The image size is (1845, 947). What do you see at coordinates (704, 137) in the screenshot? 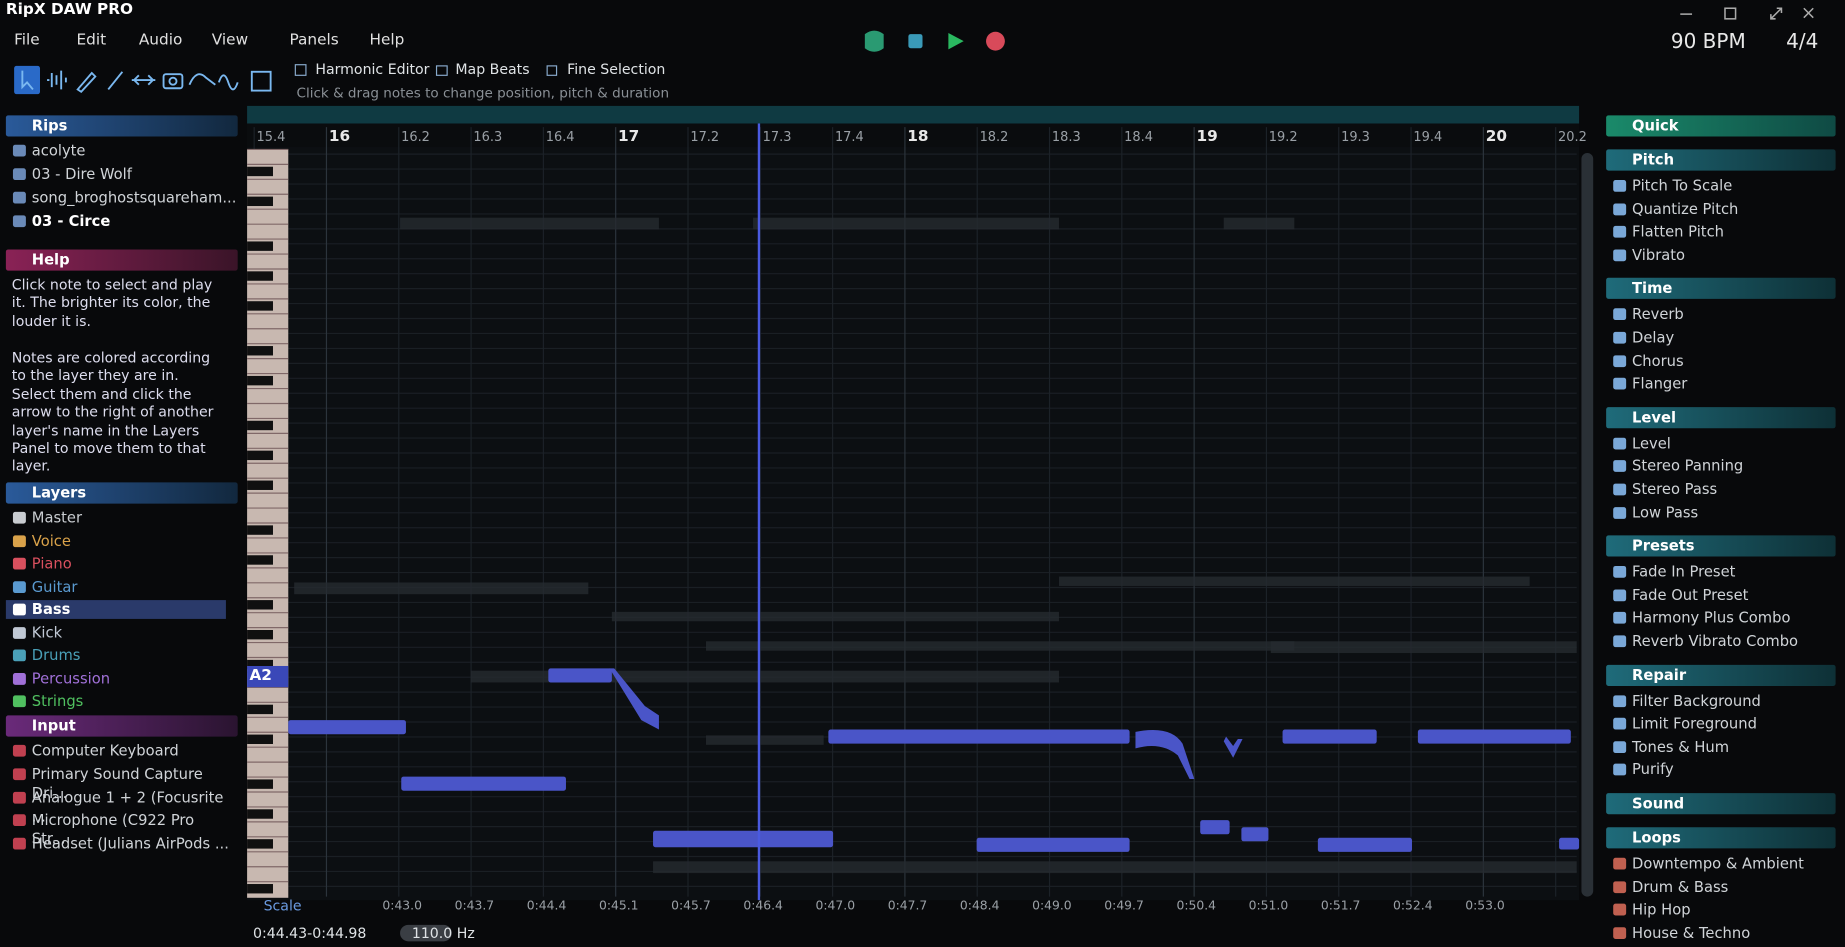
I see `bar-label: 17.2` at bounding box center [704, 137].